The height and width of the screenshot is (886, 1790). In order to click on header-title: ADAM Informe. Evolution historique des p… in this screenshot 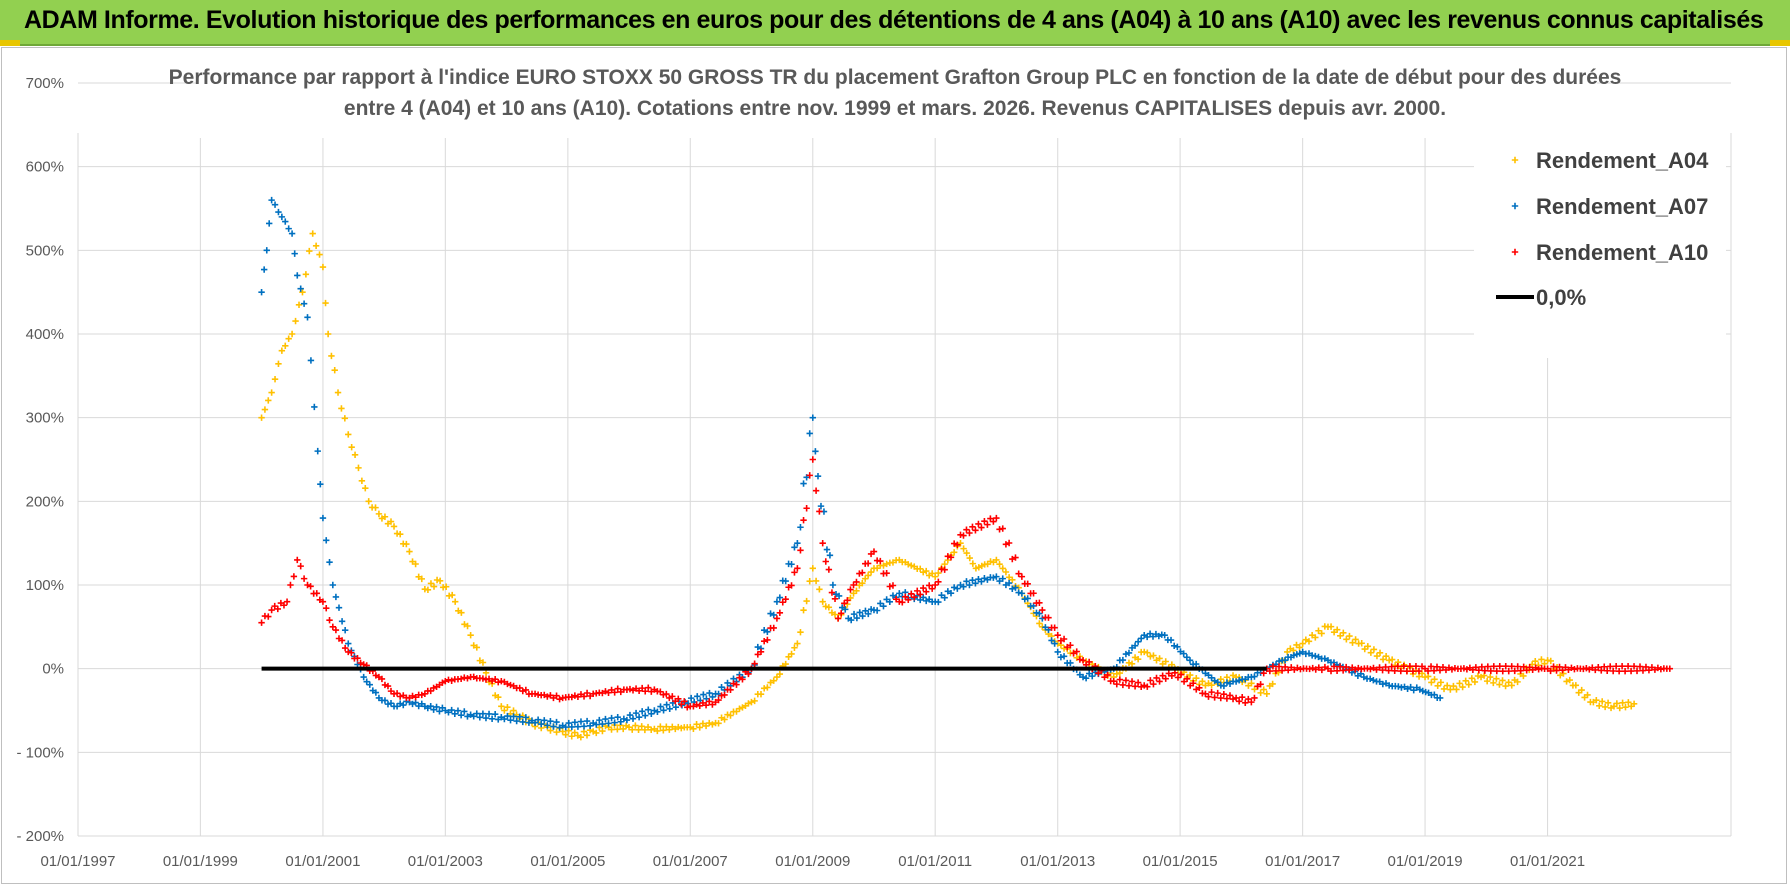, I will do `click(894, 20)`.